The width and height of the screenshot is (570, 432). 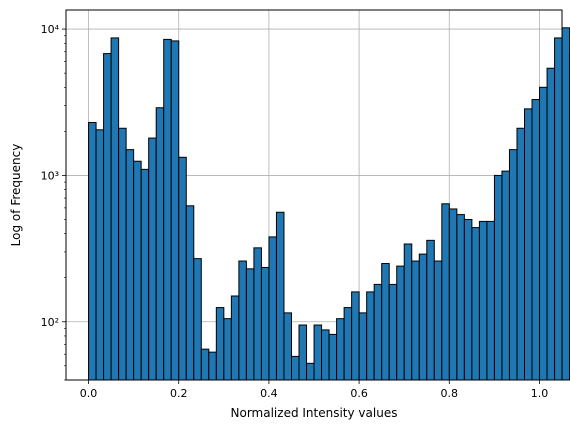 What do you see at coordinates (359, 393) in the screenshot?
I see `x-tick-label: 0.6` at bounding box center [359, 393].